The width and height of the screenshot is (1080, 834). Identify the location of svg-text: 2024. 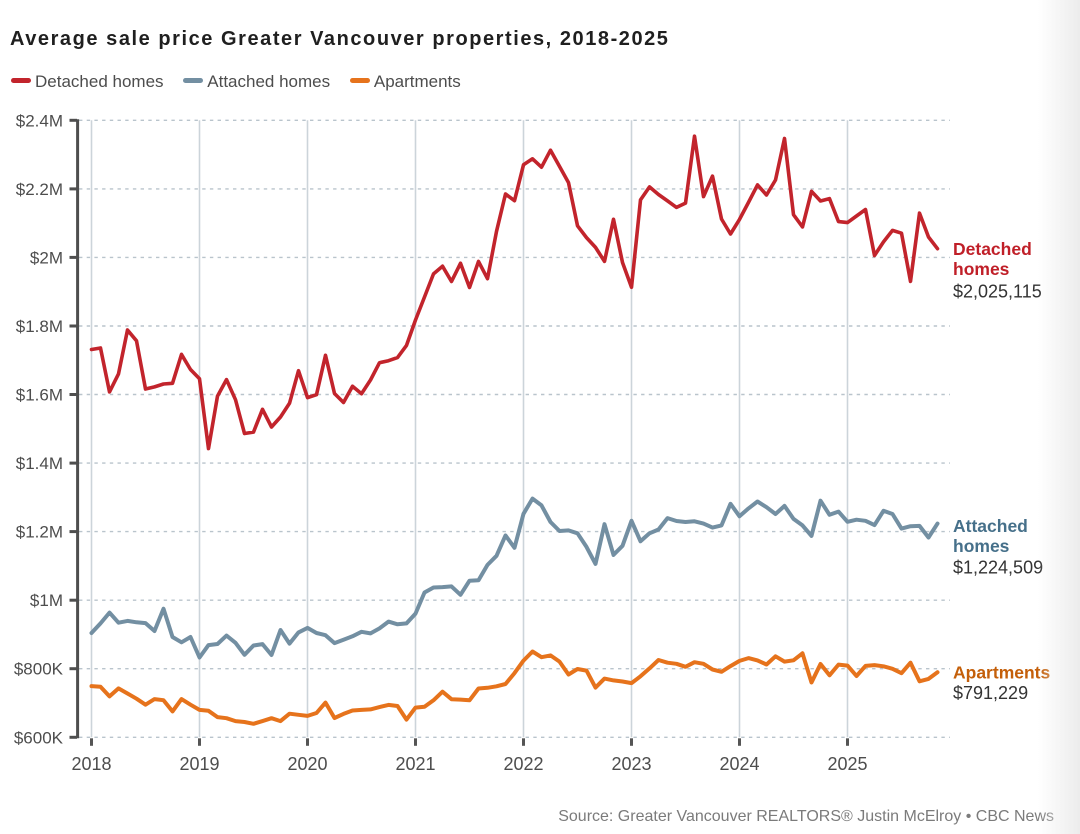
(739, 764).